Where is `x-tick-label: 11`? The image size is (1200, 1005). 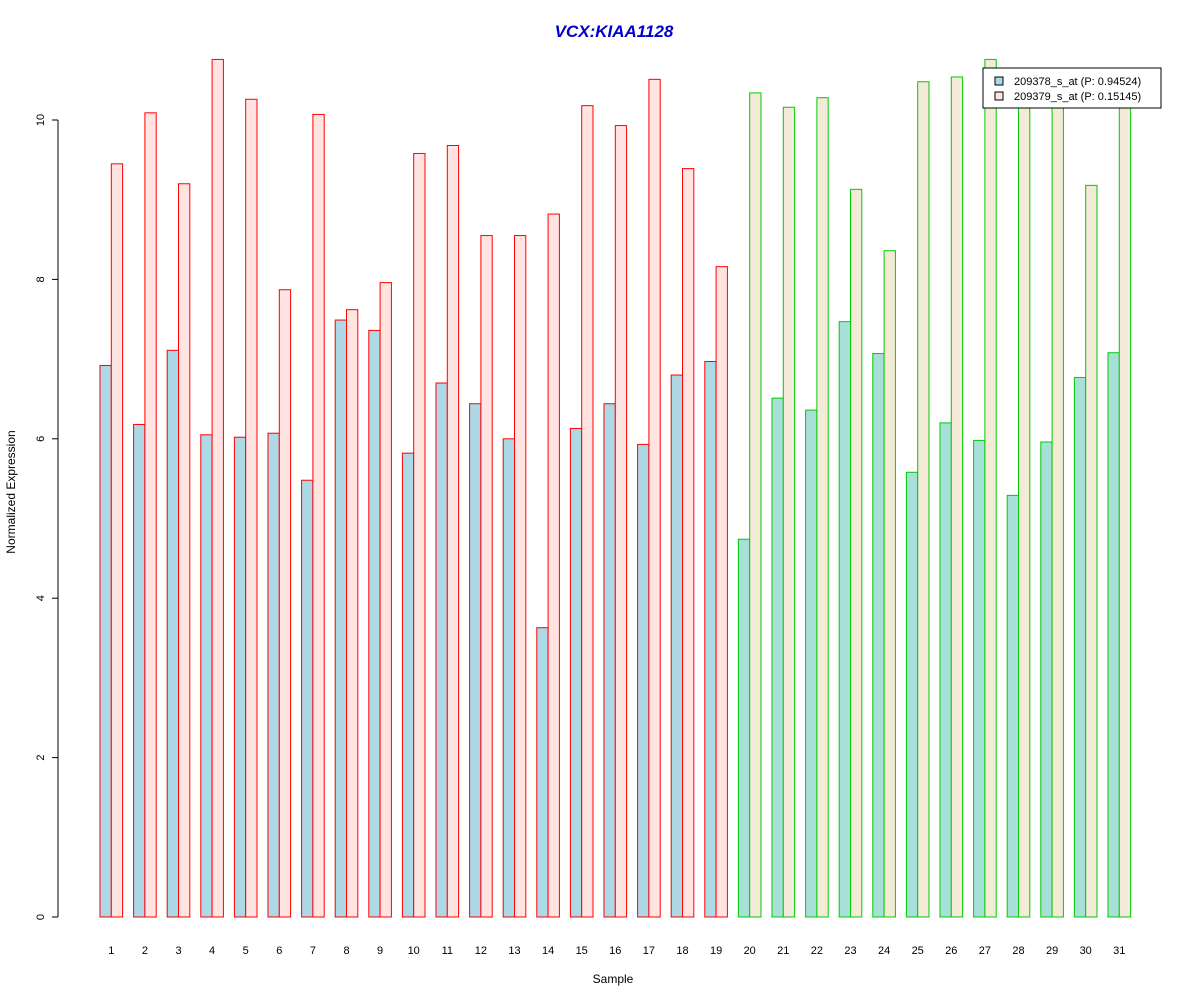
x-tick-label: 11 is located at coordinates (447, 951).